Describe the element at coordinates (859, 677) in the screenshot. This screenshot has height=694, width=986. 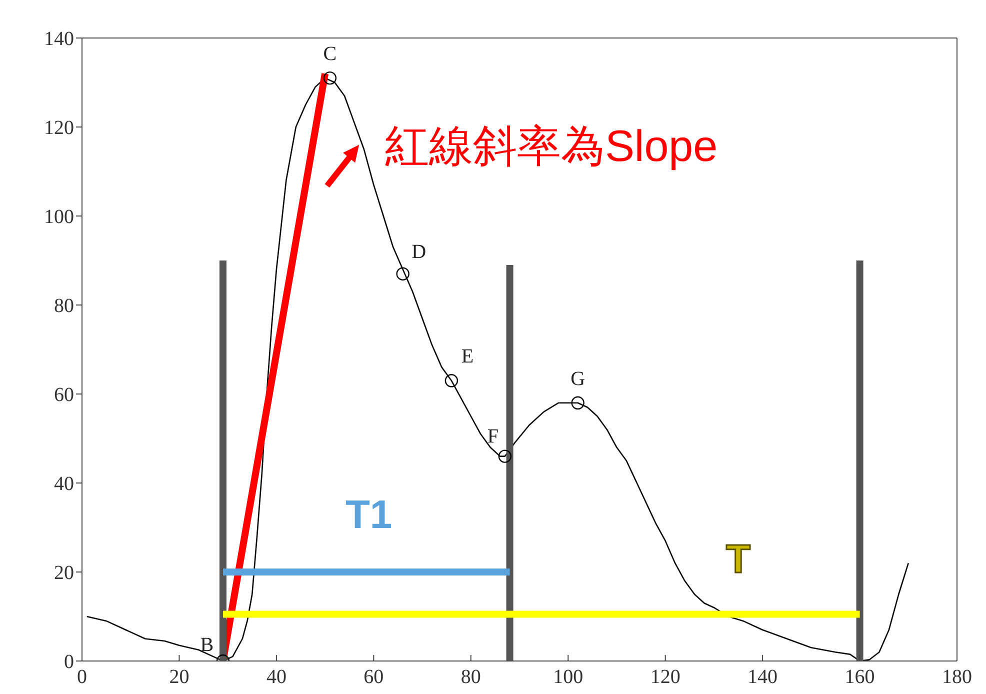
I see `x-tick-label: 160` at that location.